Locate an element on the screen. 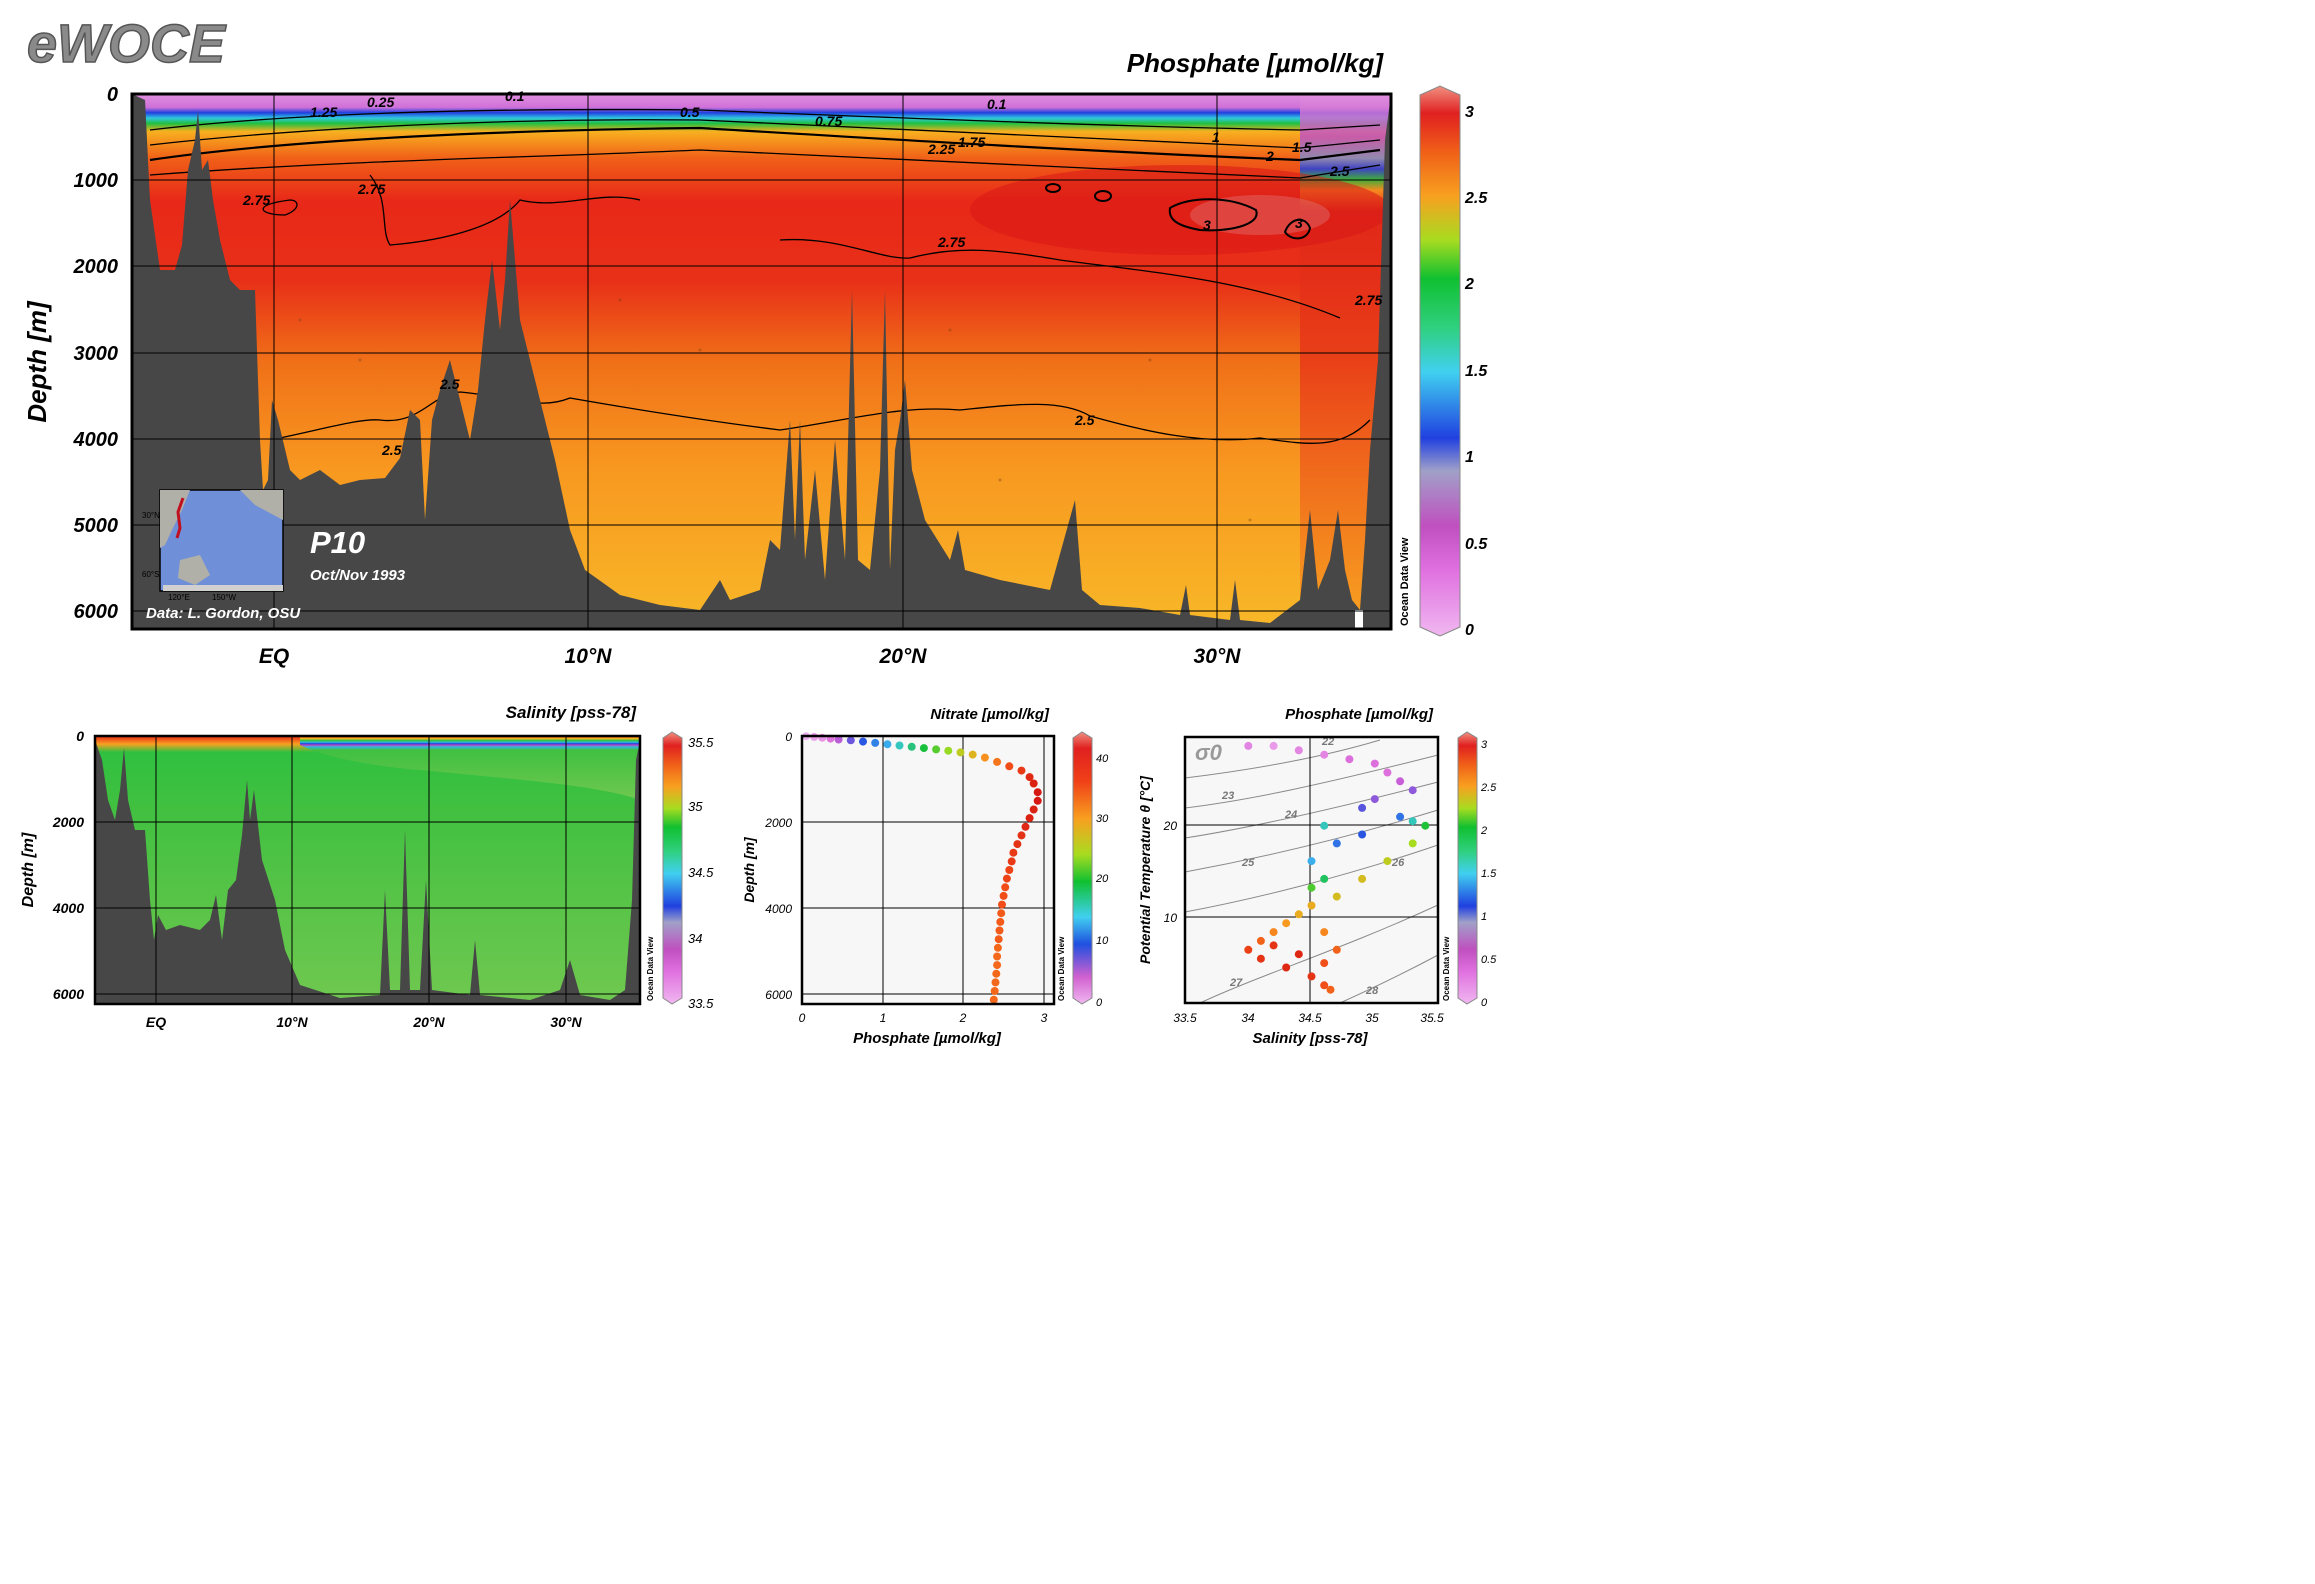  xtick-label: 3 is located at coordinates (1044, 1018).